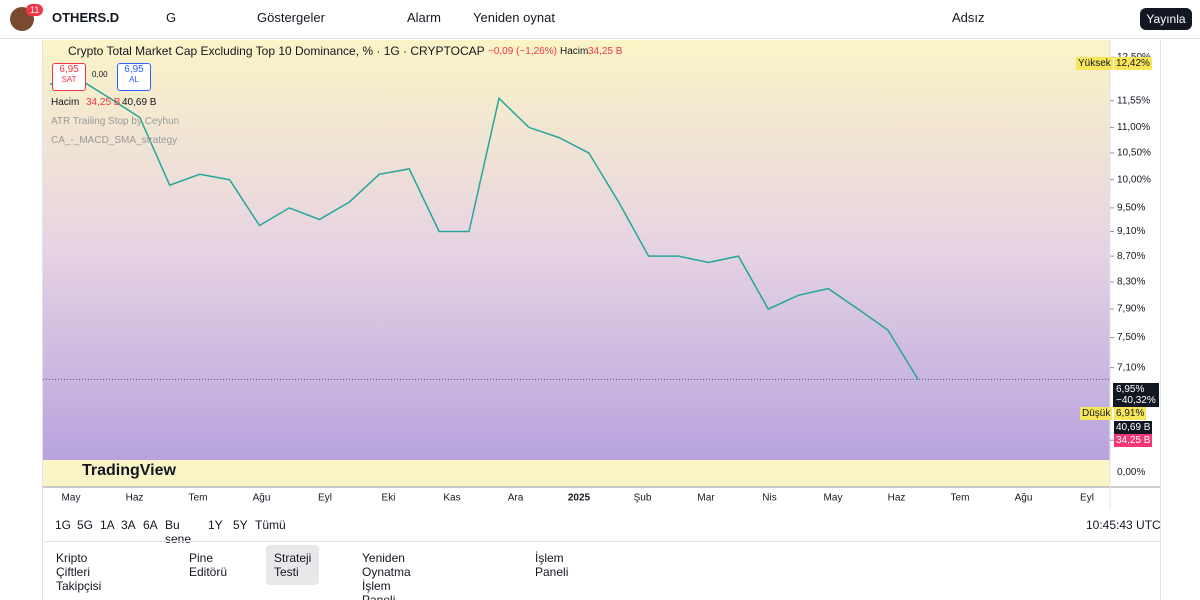 The image size is (1200, 600). What do you see at coordinates (100, 74) in the screenshot?
I see `spread: 0,00` at bounding box center [100, 74].